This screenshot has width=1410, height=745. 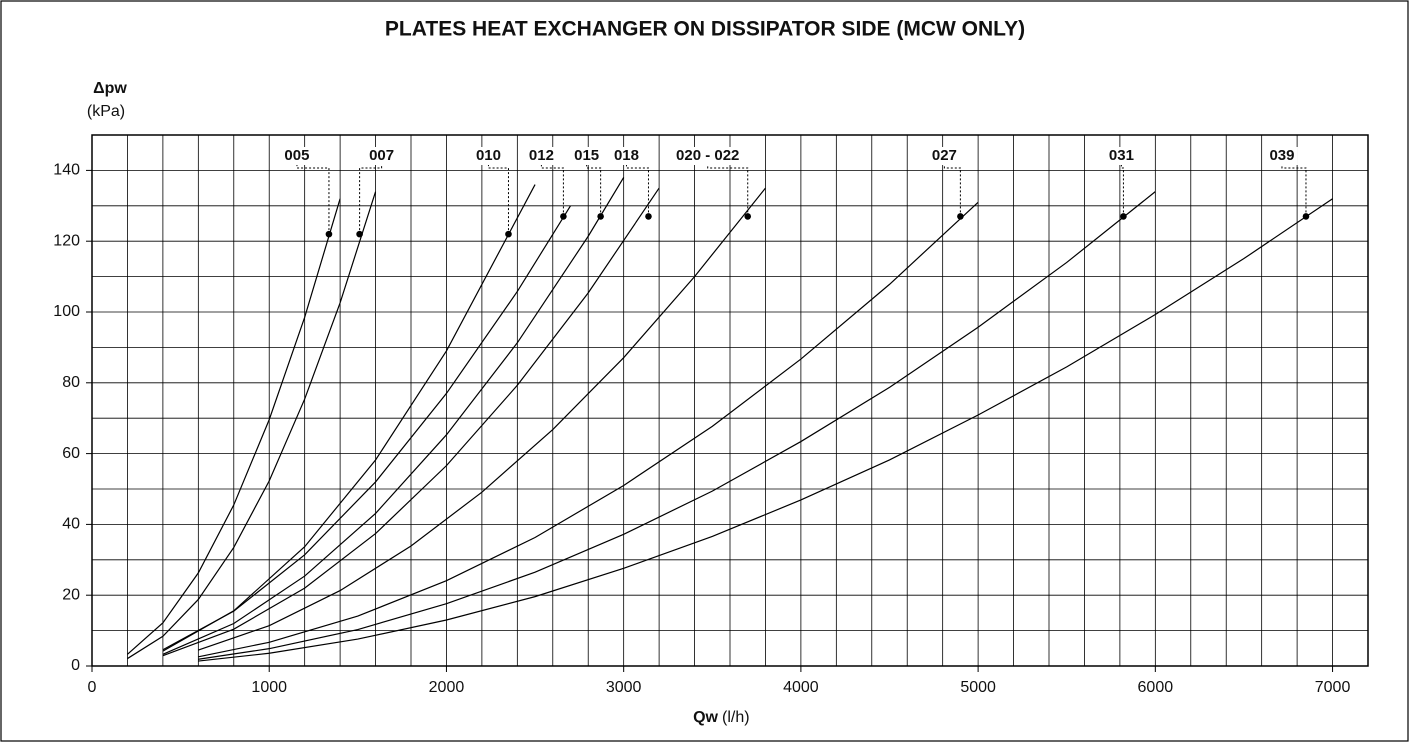 What do you see at coordinates (1333, 687) in the screenshot?
I see `x-tick-label: 7000` at bounding box center [1333, 687].